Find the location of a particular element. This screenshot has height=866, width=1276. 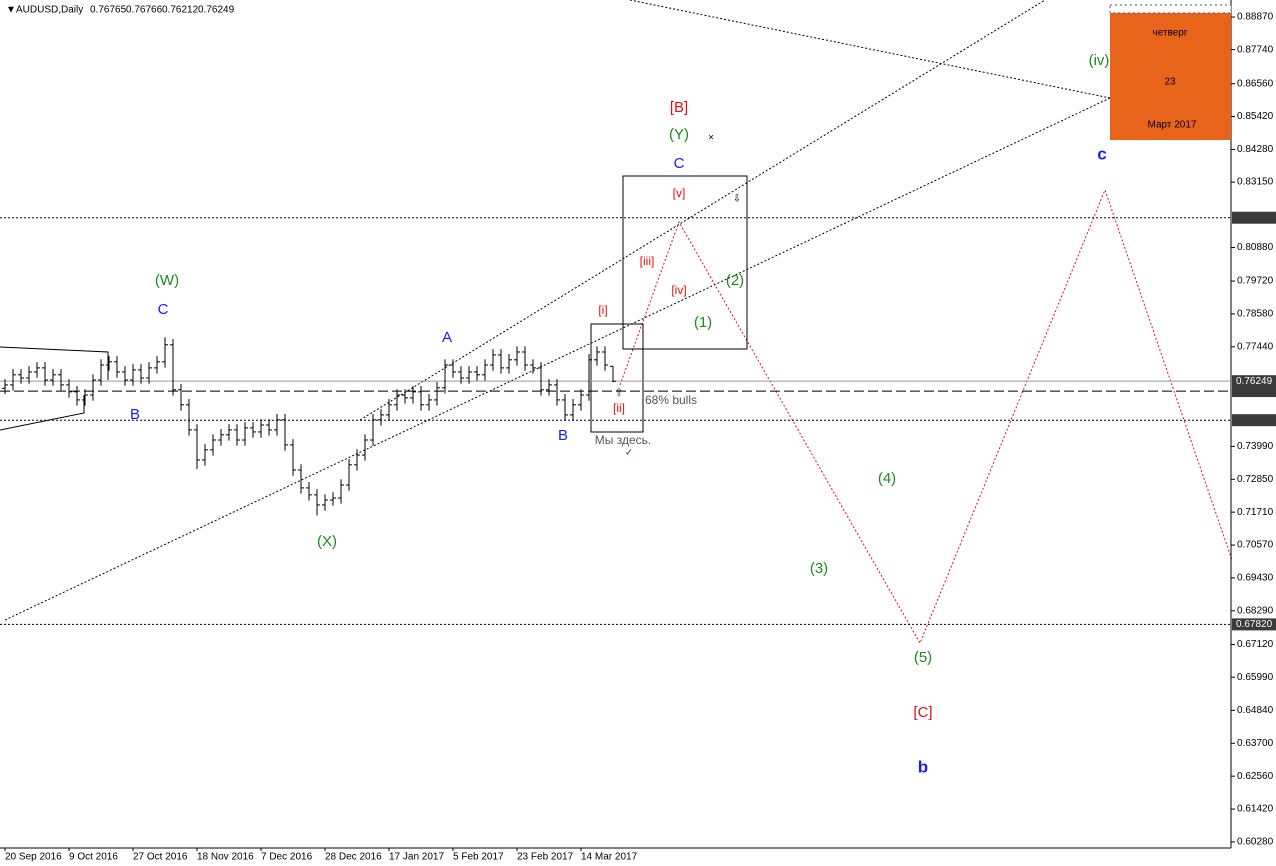

wave-label: [B] is located at coordinates (679, 107).